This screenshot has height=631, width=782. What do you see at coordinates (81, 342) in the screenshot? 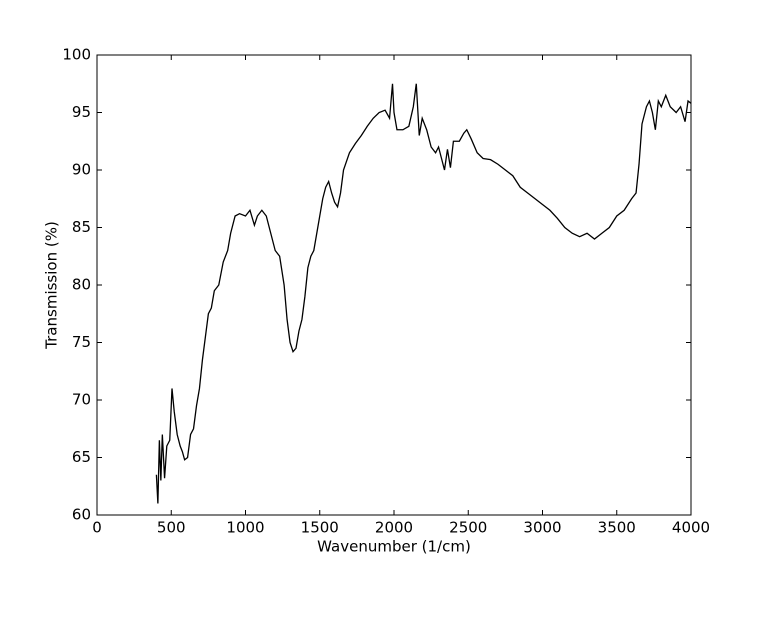
I see `y-tick-label: 75` at bounding box center [81, 342].